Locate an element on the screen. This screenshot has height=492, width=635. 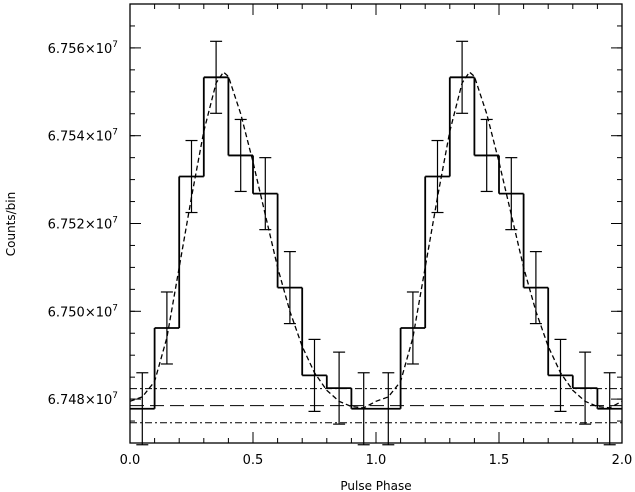
y-tick-label: 6.756×10⁷ is located at coordinates (83, 48).